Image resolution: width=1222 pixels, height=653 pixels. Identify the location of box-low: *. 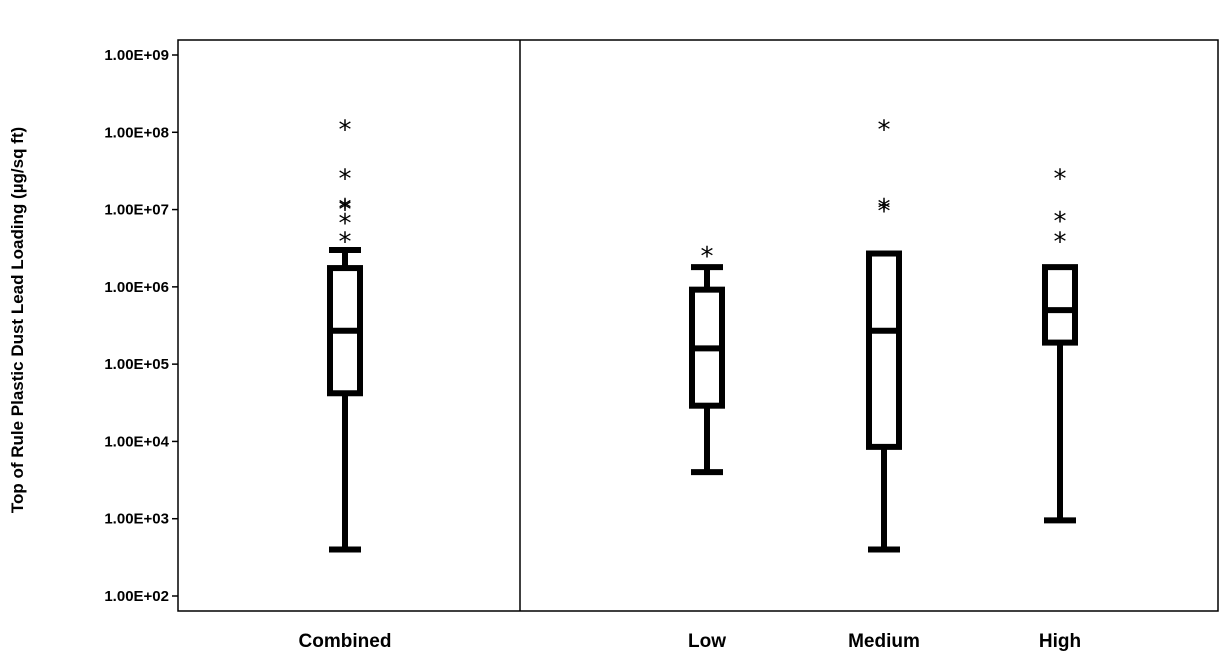
(707, 359).